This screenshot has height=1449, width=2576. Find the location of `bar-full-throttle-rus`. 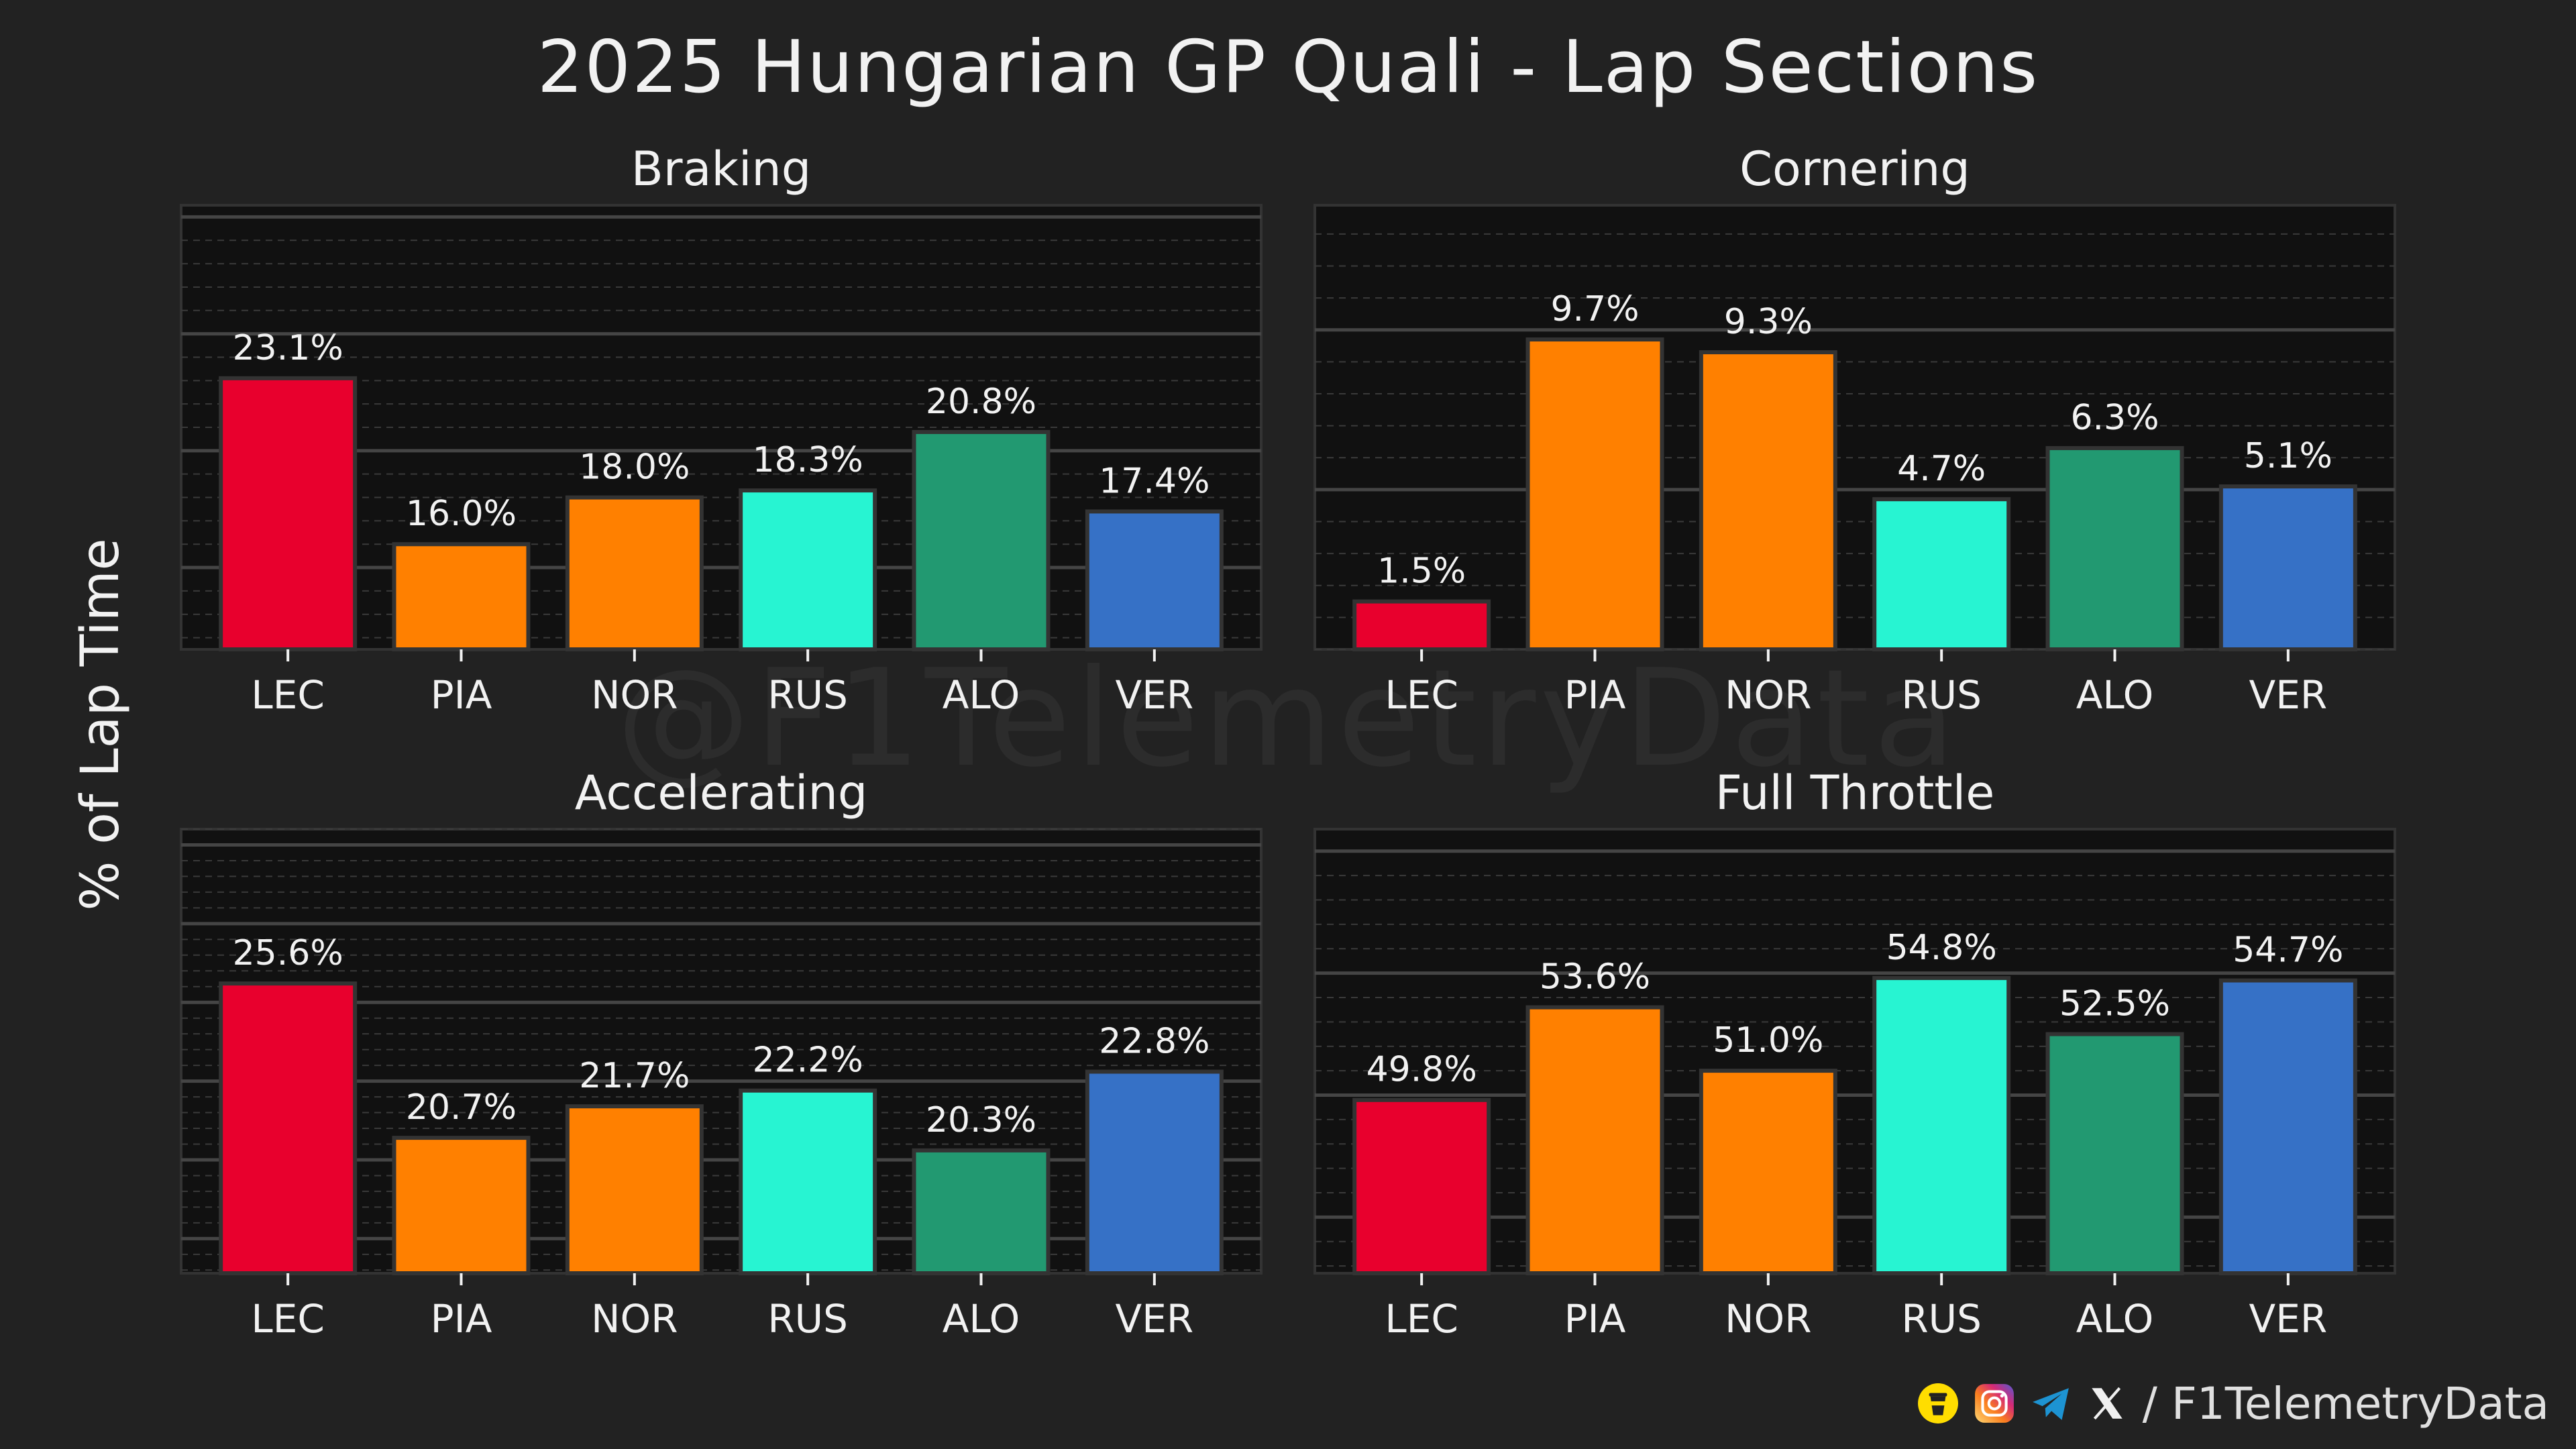

bar-full-throttle-rus is located at coordinates (1941, 1125).